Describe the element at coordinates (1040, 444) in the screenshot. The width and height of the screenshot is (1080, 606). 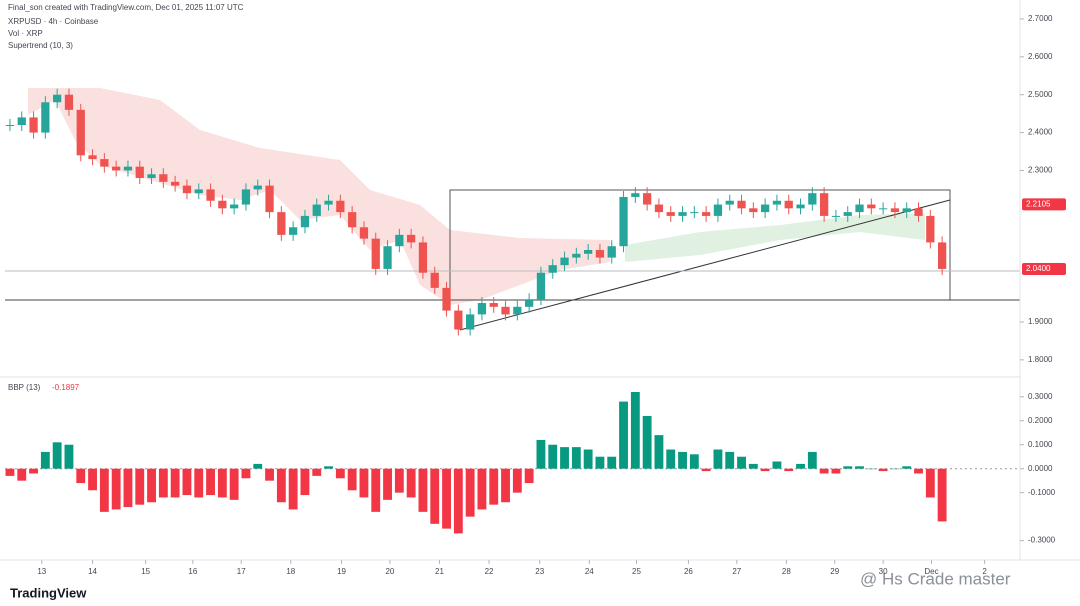
I see `y-tick-label: 0.1000` at that location.